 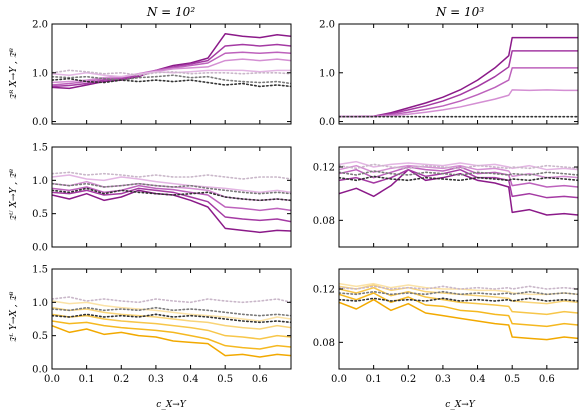 I want to click on xlabel-right: c_X→Y, so click(x=460, y=405).